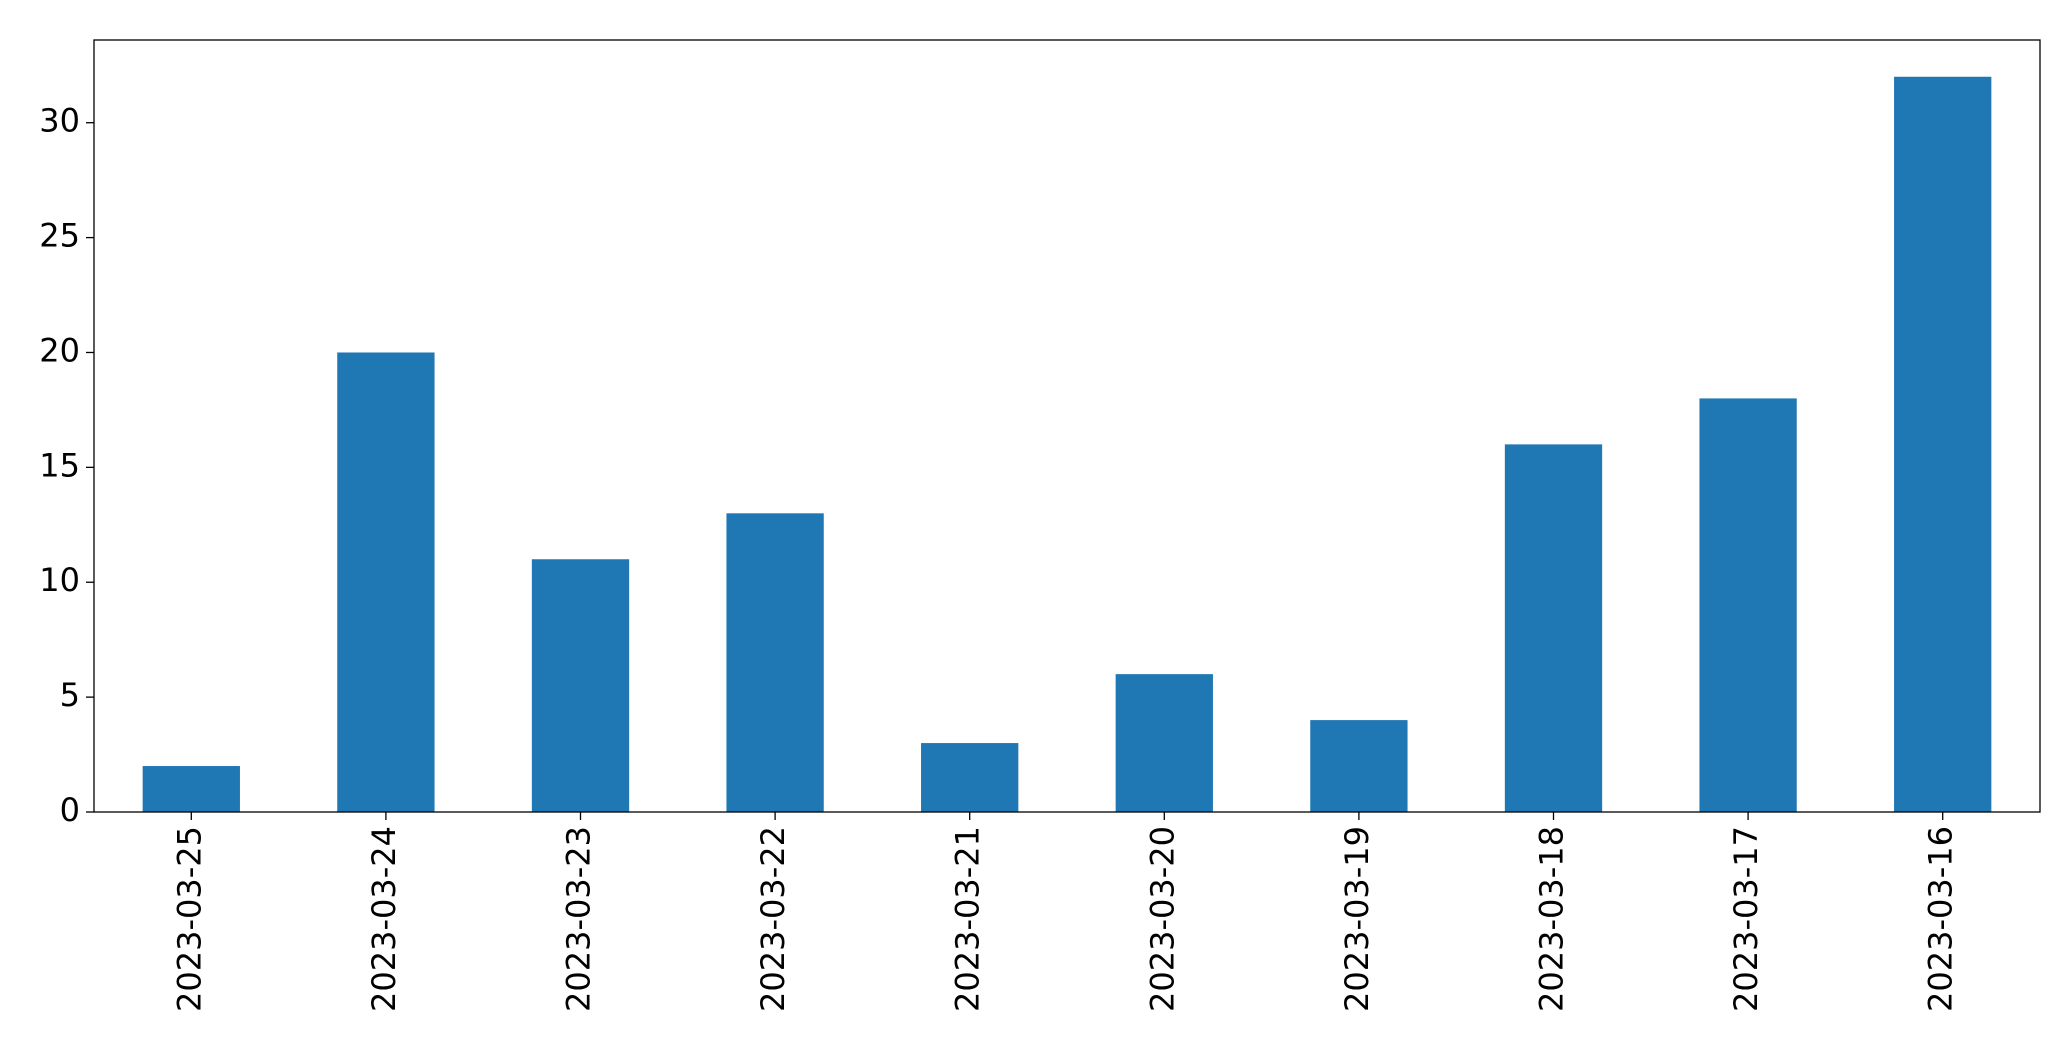 This screenshot has height=1061, width=2071. I want to click on x-tick-label: 2023-03-21, so click(968, 919).